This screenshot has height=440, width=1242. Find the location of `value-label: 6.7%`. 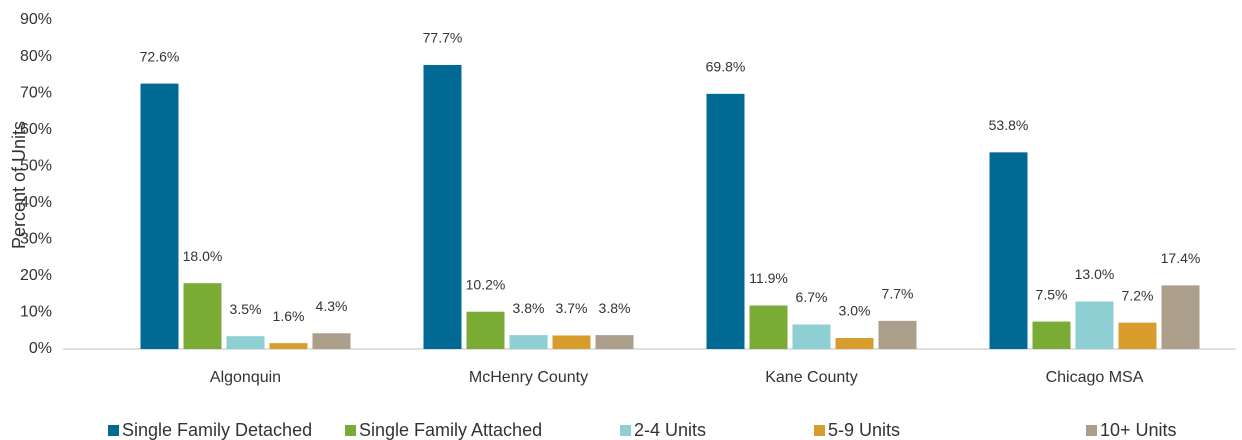

value-label: 6.7% is located at coordinates (812, 297).